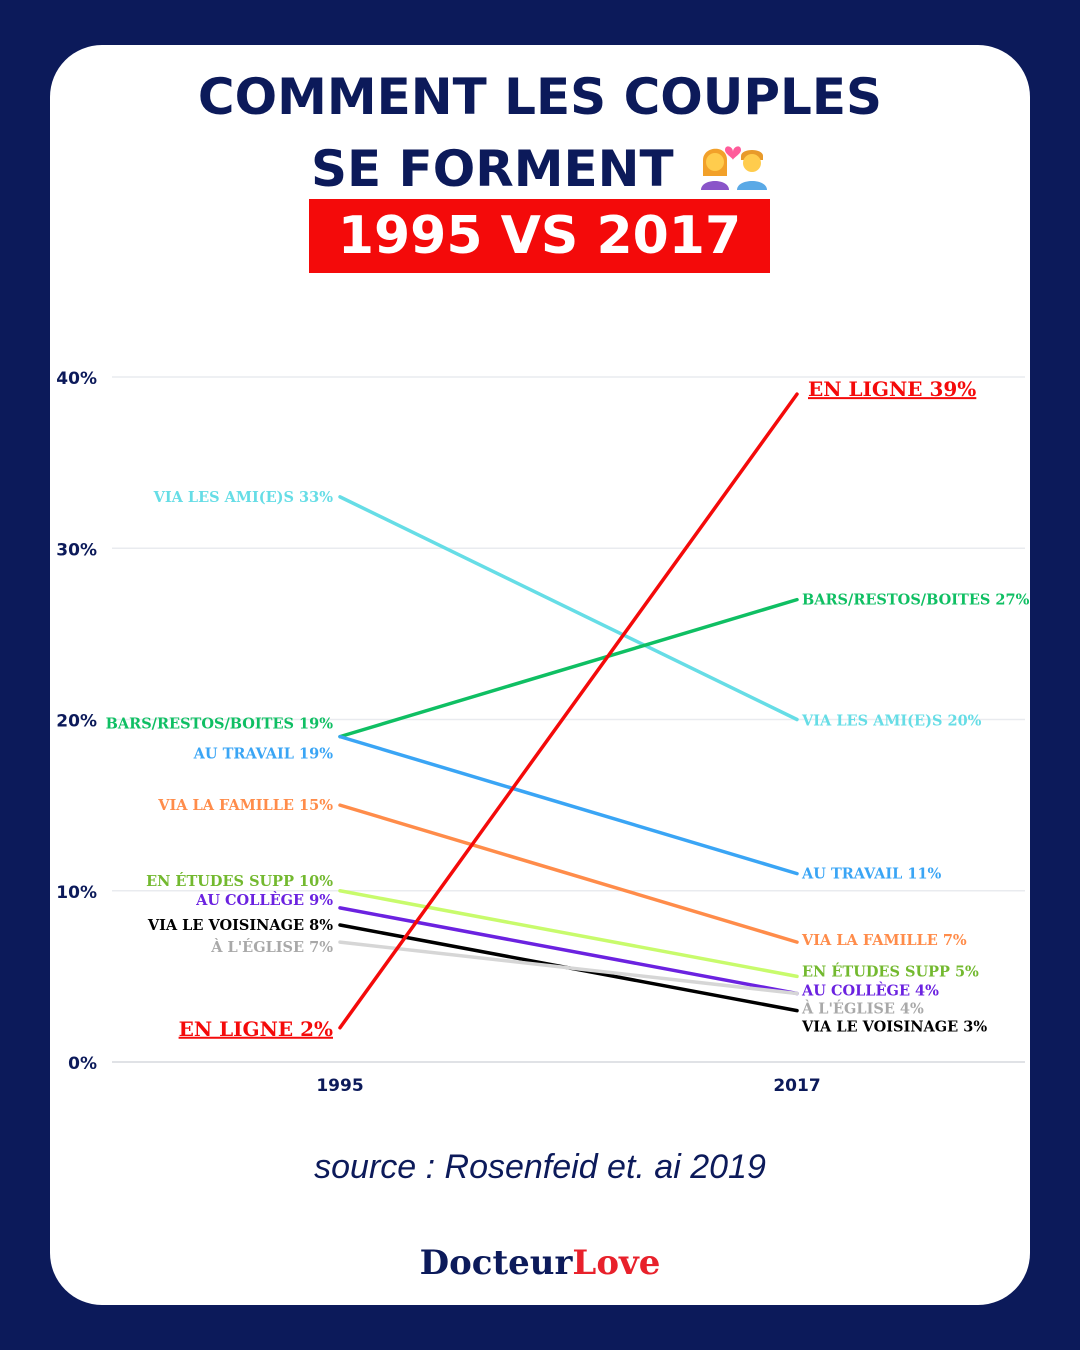  What do you see at coordinates (256, 1029) in the screenshot?
I see `data-label-1995-en-ligne: EN LIGNE 2%` at bounding box center [256, 1029].